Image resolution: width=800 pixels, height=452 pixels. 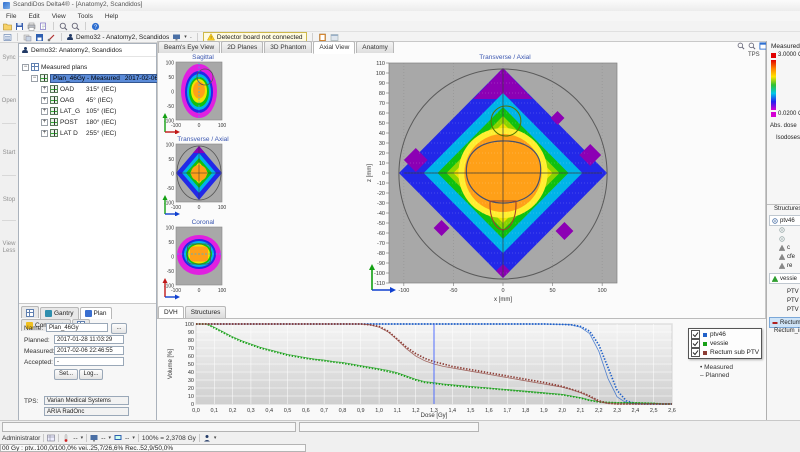 I want to click on view-tab-3d-phantom: 3D Phantom, so click(x=288, y=47).